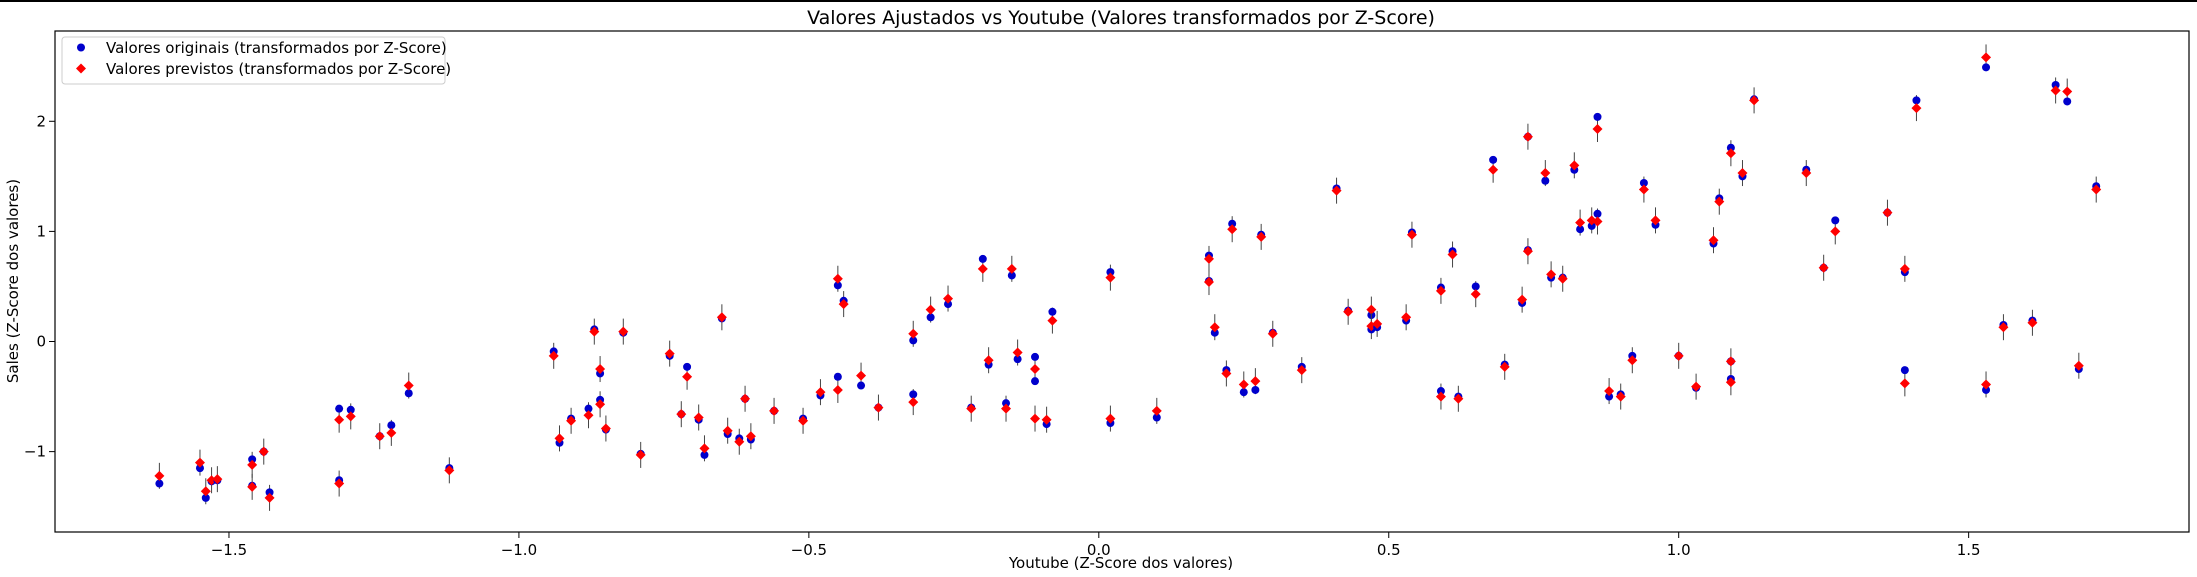 This screenshot has width=2197, height=577. What do you see at coordinates (229, 550) in the screenshot?
I see `x-tick-label: −1.5` at bounding box center [229, 550].